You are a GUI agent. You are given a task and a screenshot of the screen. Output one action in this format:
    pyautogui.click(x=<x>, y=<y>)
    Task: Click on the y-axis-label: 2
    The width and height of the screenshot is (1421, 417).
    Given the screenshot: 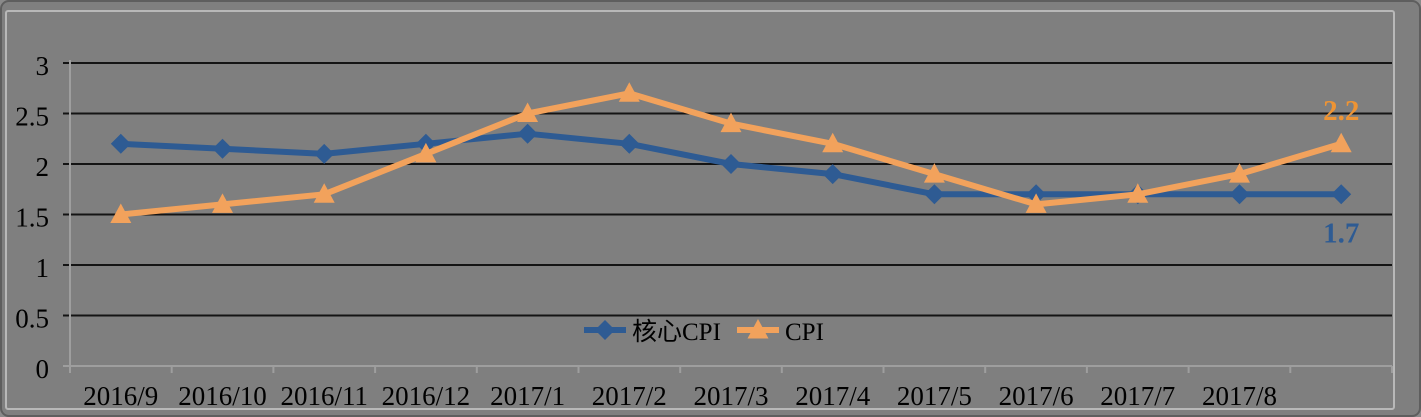 What is the action you would take?
    pyautogui.click(x=43, y=167)
    